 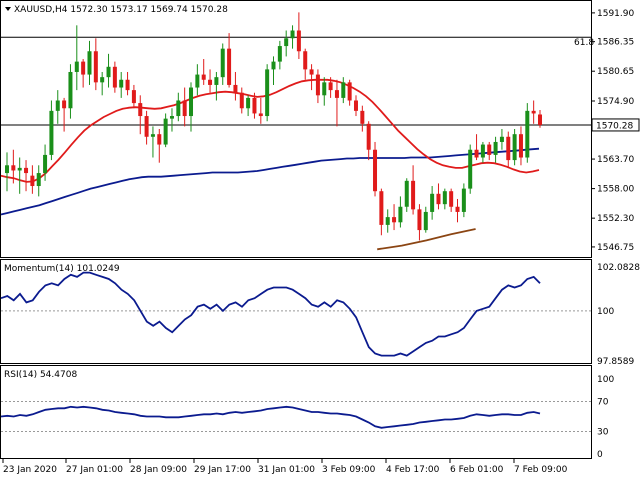 I want to click on rsi-tick-label: 70, so click(x=603, y=403).